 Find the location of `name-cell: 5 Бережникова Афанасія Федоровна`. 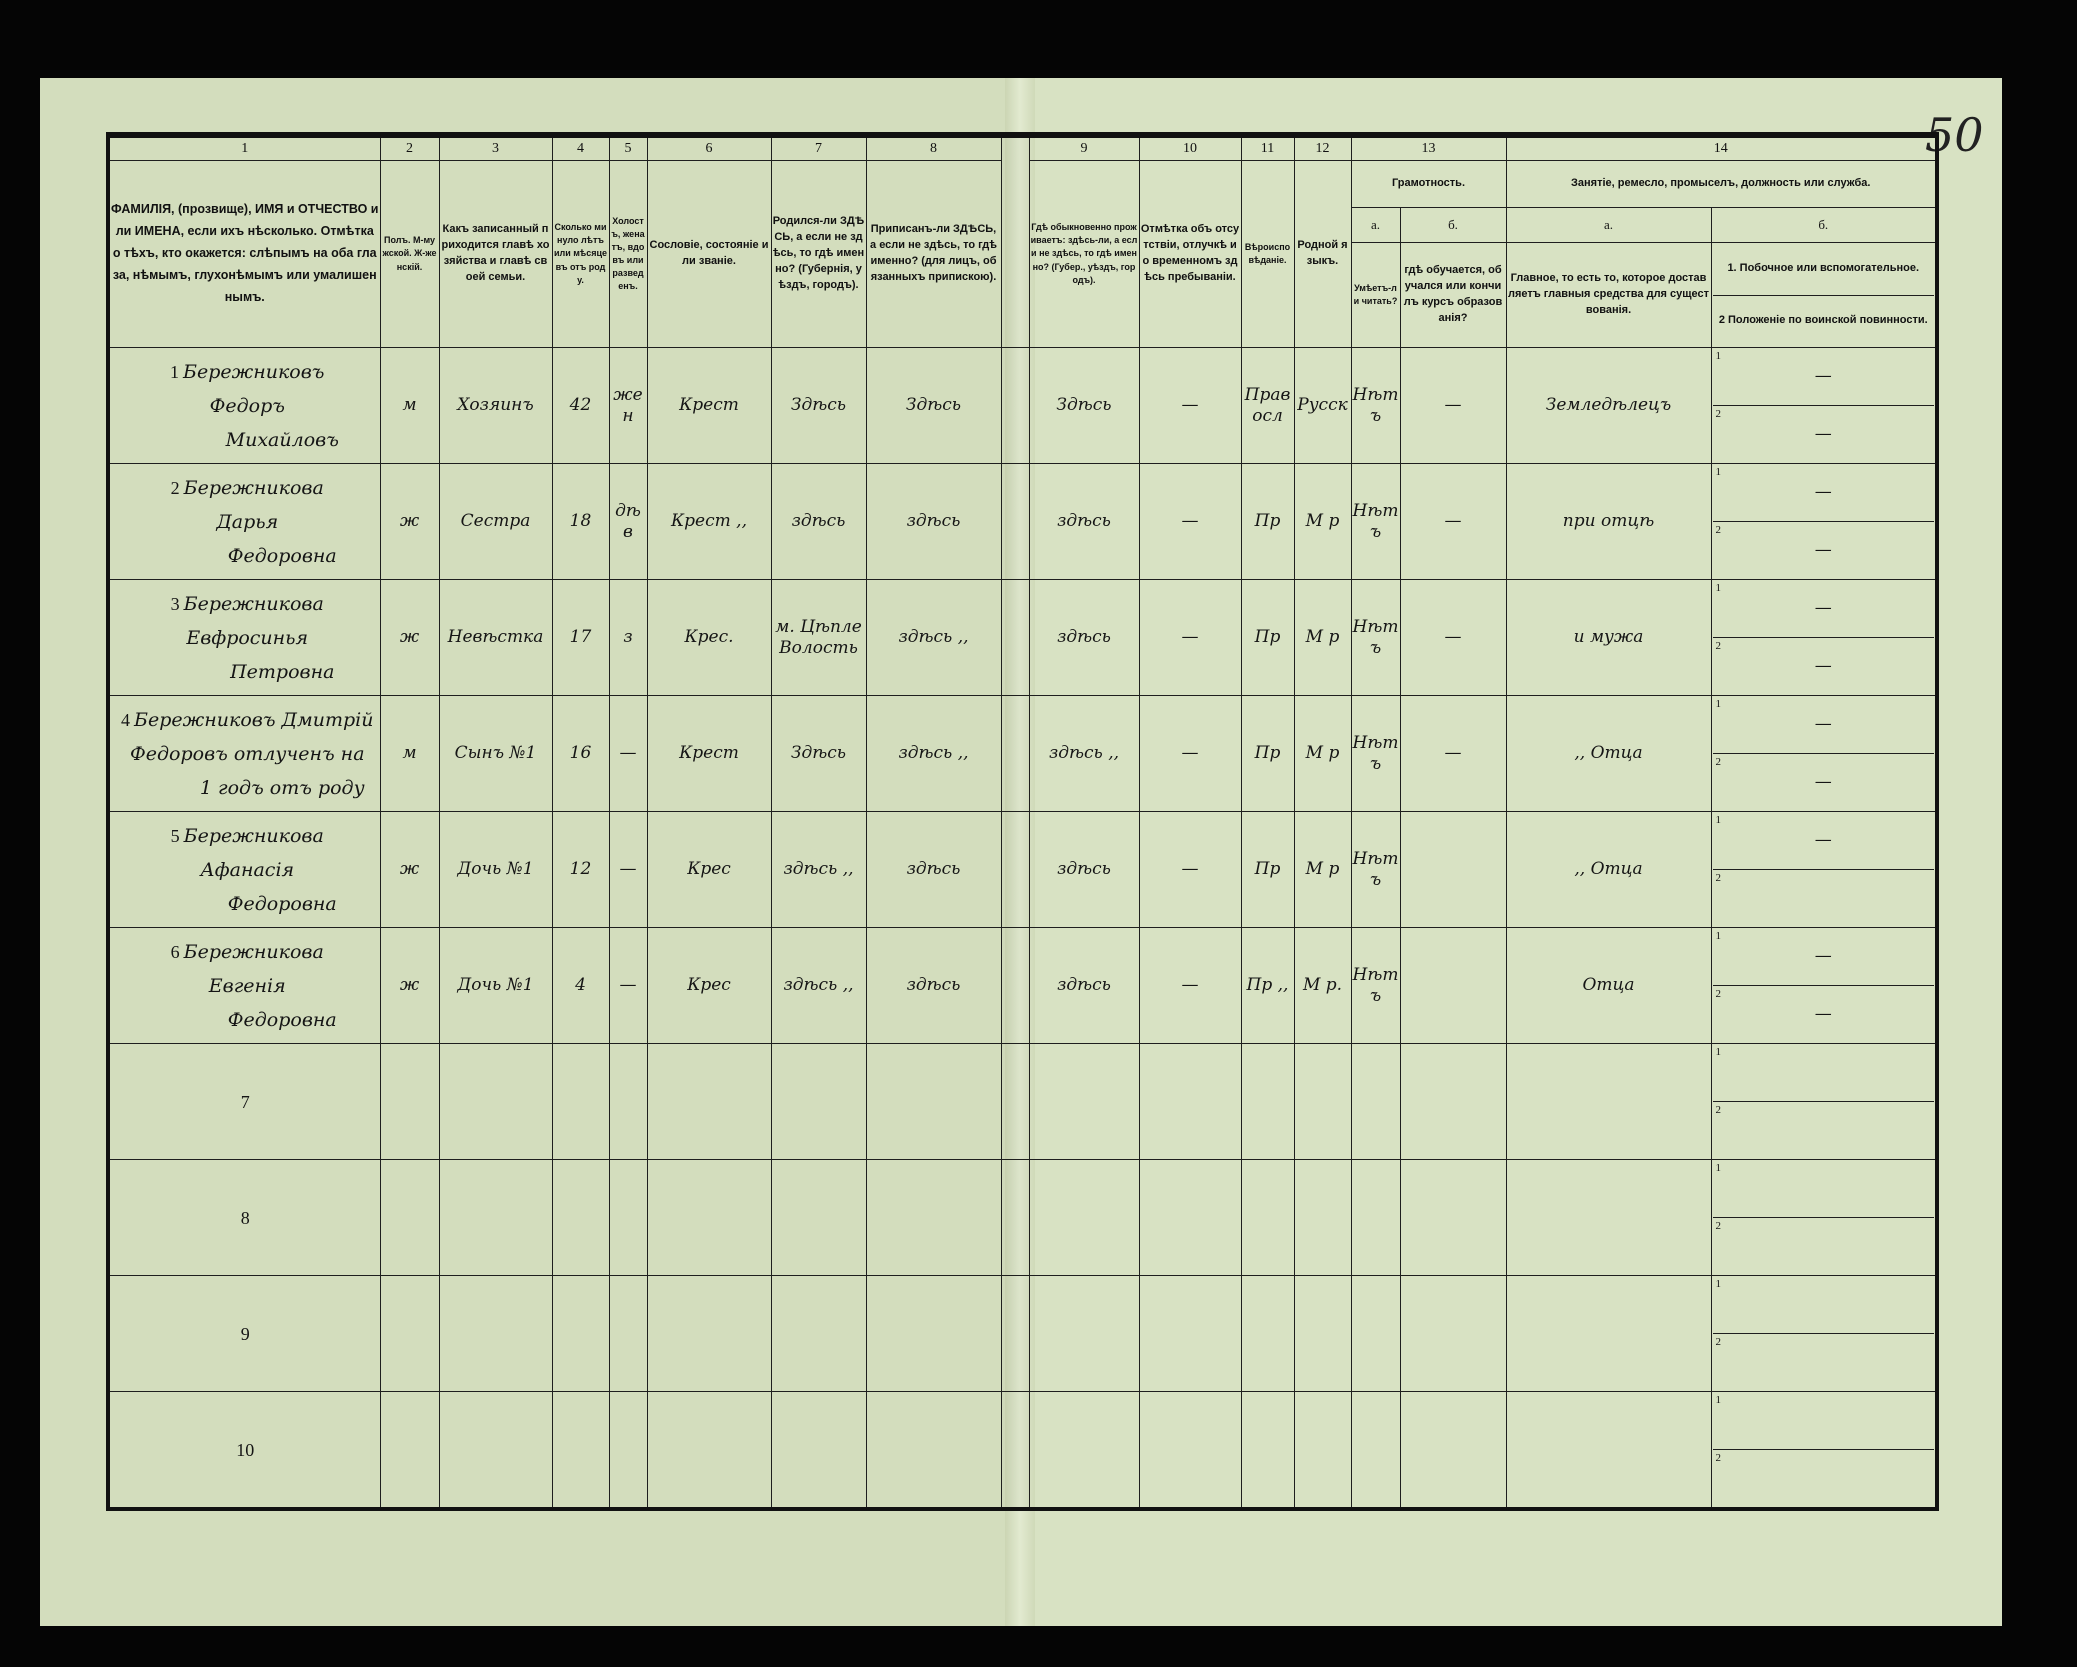

name-cell: 5 Бережникова Афанасія Федоровна is located at coordinates (244, 869).